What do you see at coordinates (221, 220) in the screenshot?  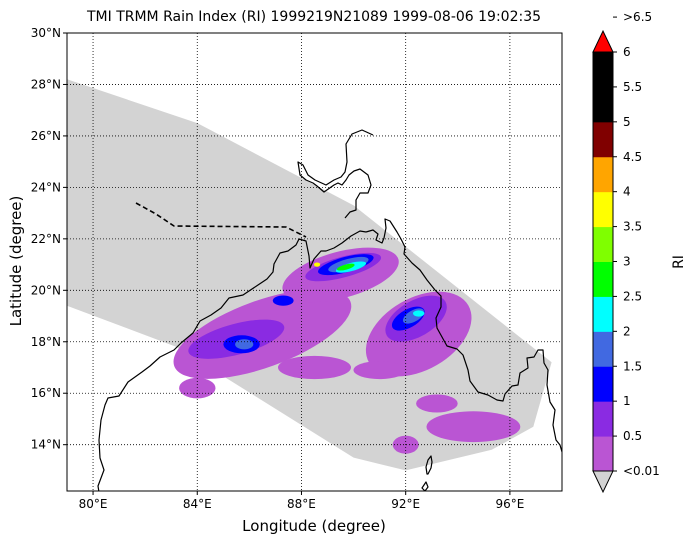 I see `border-dashed-line` at bounding box center [221, 220].